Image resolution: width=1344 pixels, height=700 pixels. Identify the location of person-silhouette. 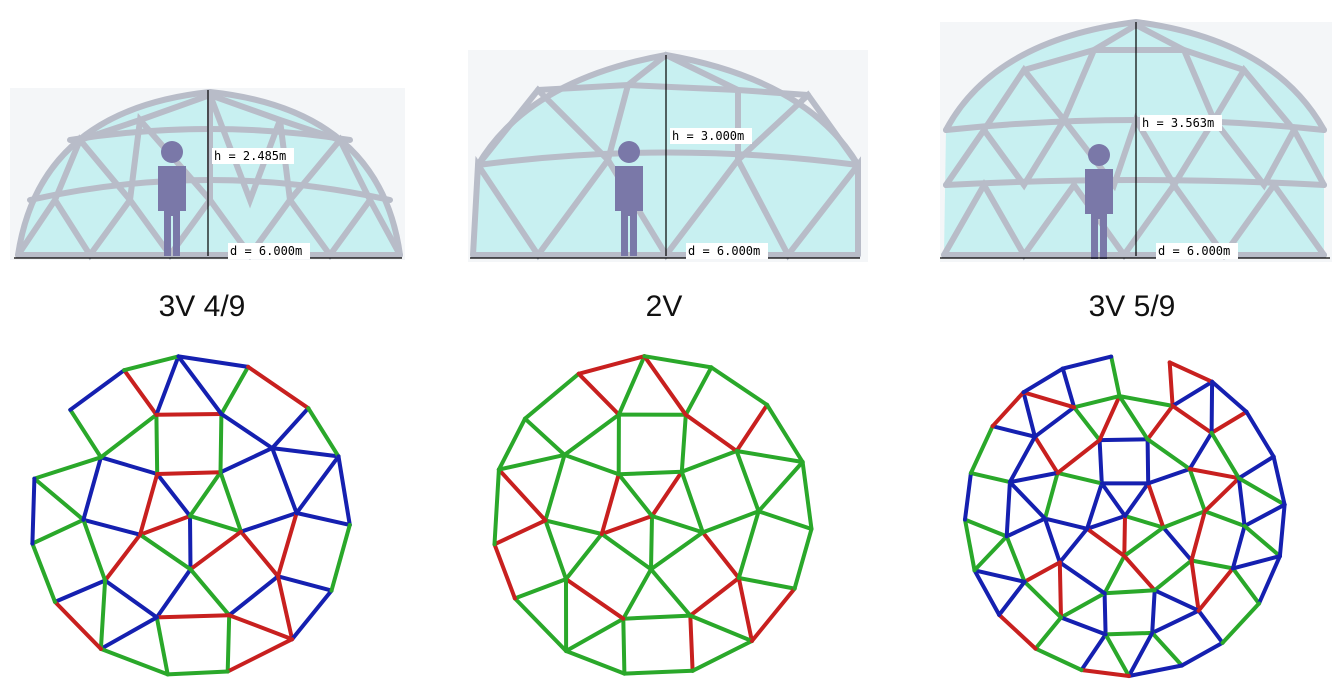
(629, 198).